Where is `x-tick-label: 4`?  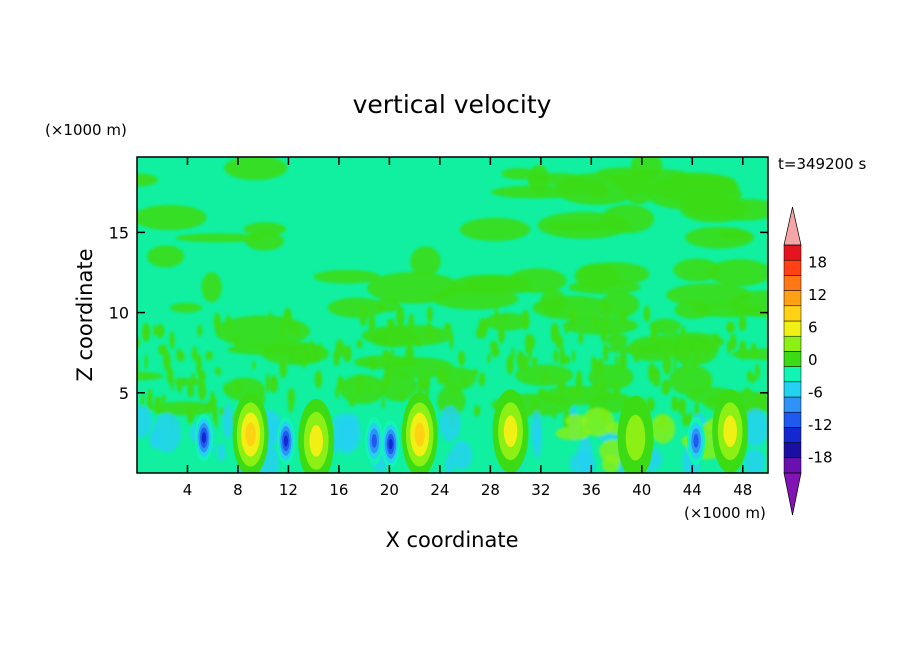
x-tick-label: 4 is located at coordinates (188, 490).